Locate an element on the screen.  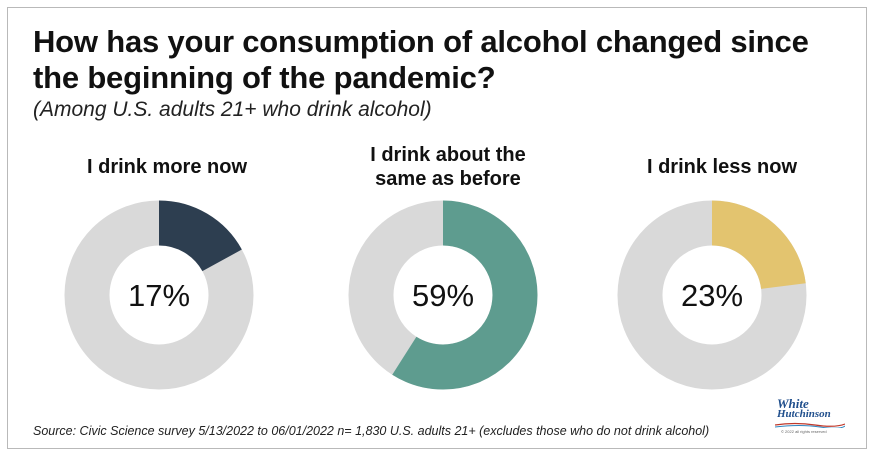
donut-value-same: 59% is located at coordinates (443, 295).